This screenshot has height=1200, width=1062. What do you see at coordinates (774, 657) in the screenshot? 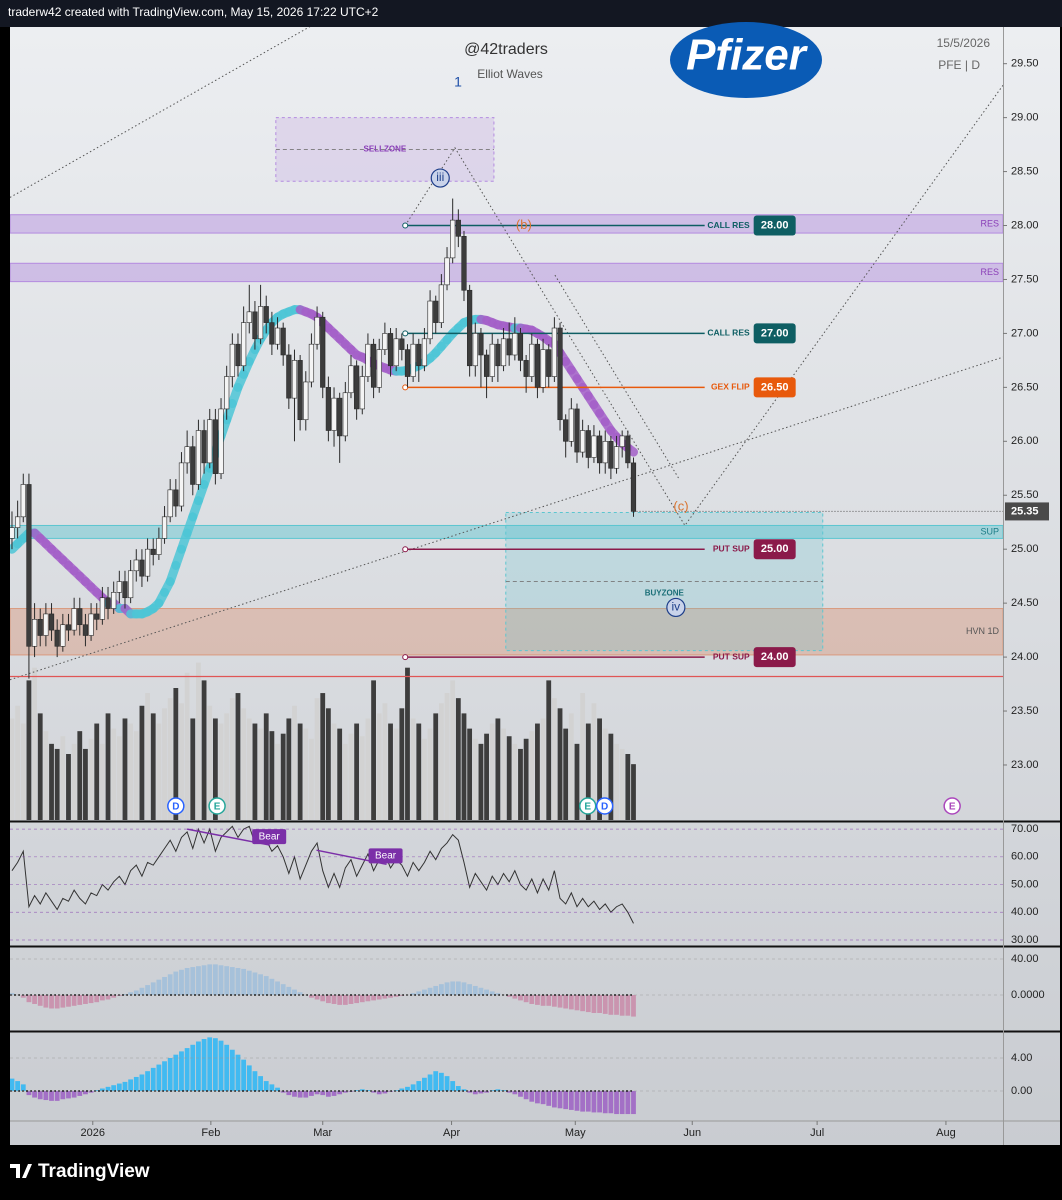
I see `level-box` at bounding box center [774, 657].